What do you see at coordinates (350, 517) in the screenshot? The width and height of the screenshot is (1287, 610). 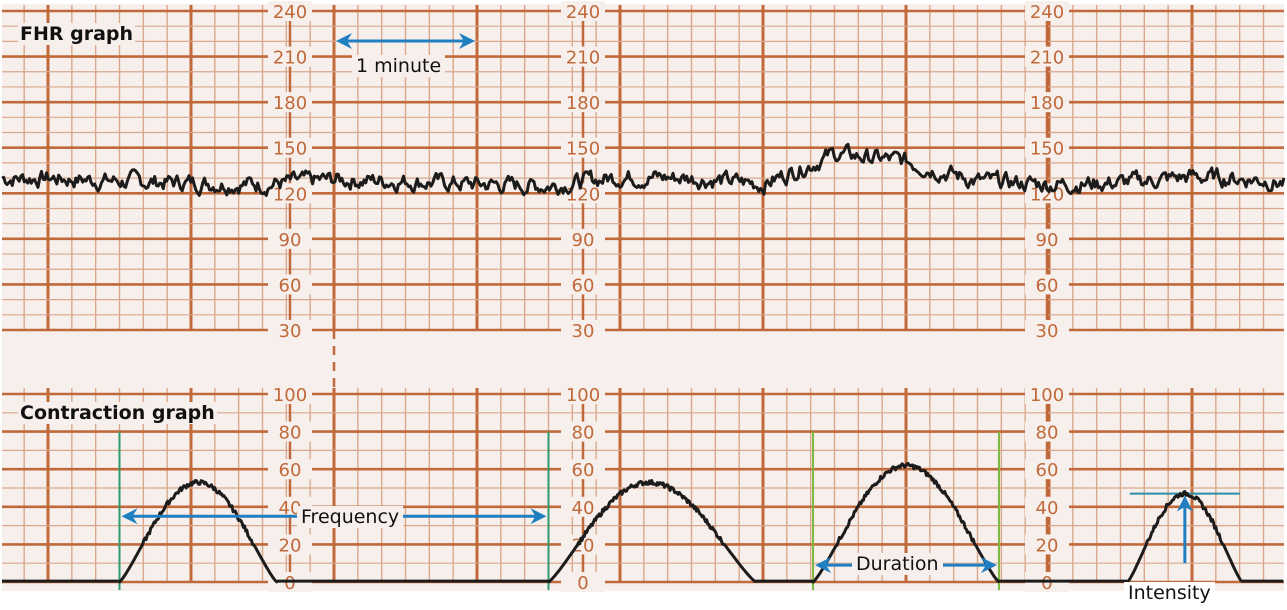 I see `frequency-label: Frequency` at bounding box center [350, 517].